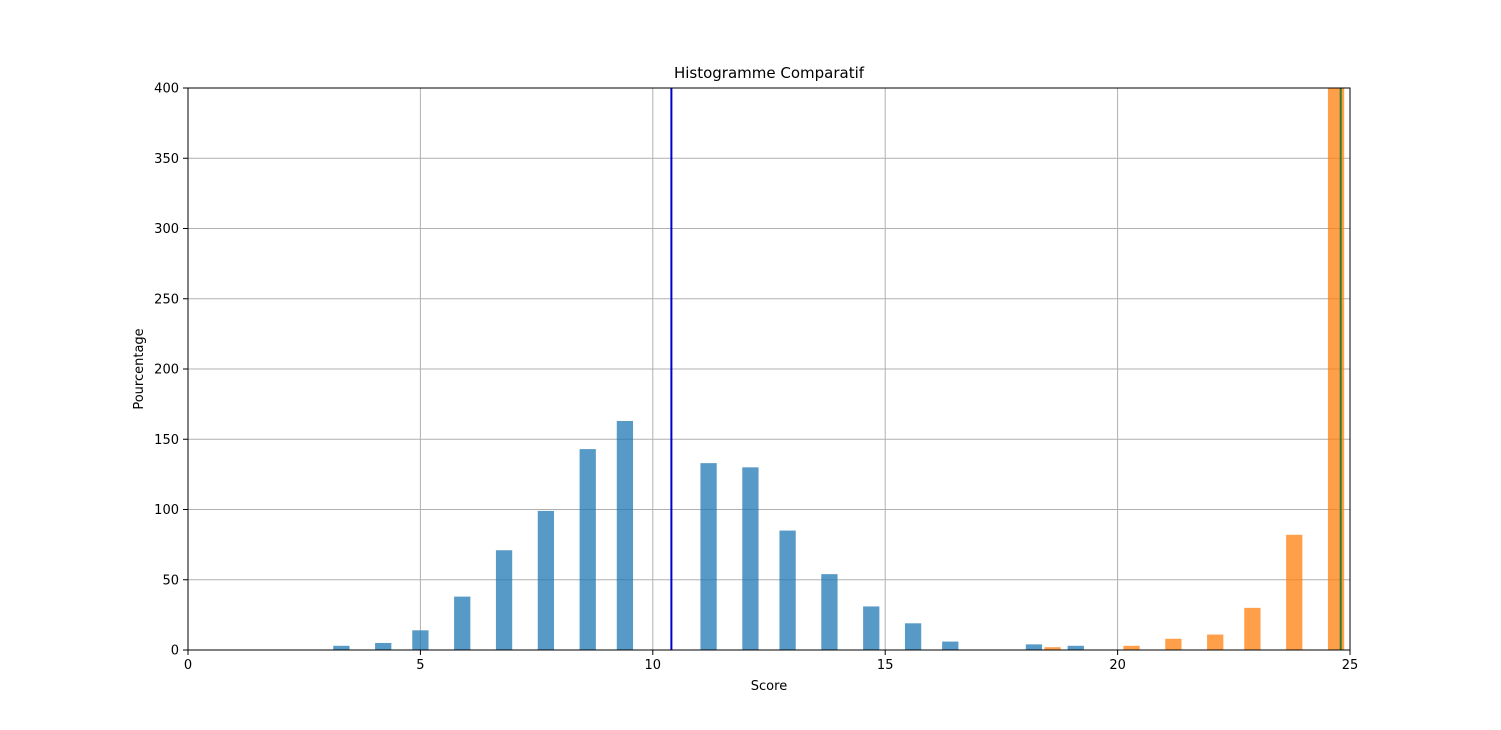 The height and width of the screenshot is (730, 1501). I want to click on x-tick-label: 0, so click(188, 665).